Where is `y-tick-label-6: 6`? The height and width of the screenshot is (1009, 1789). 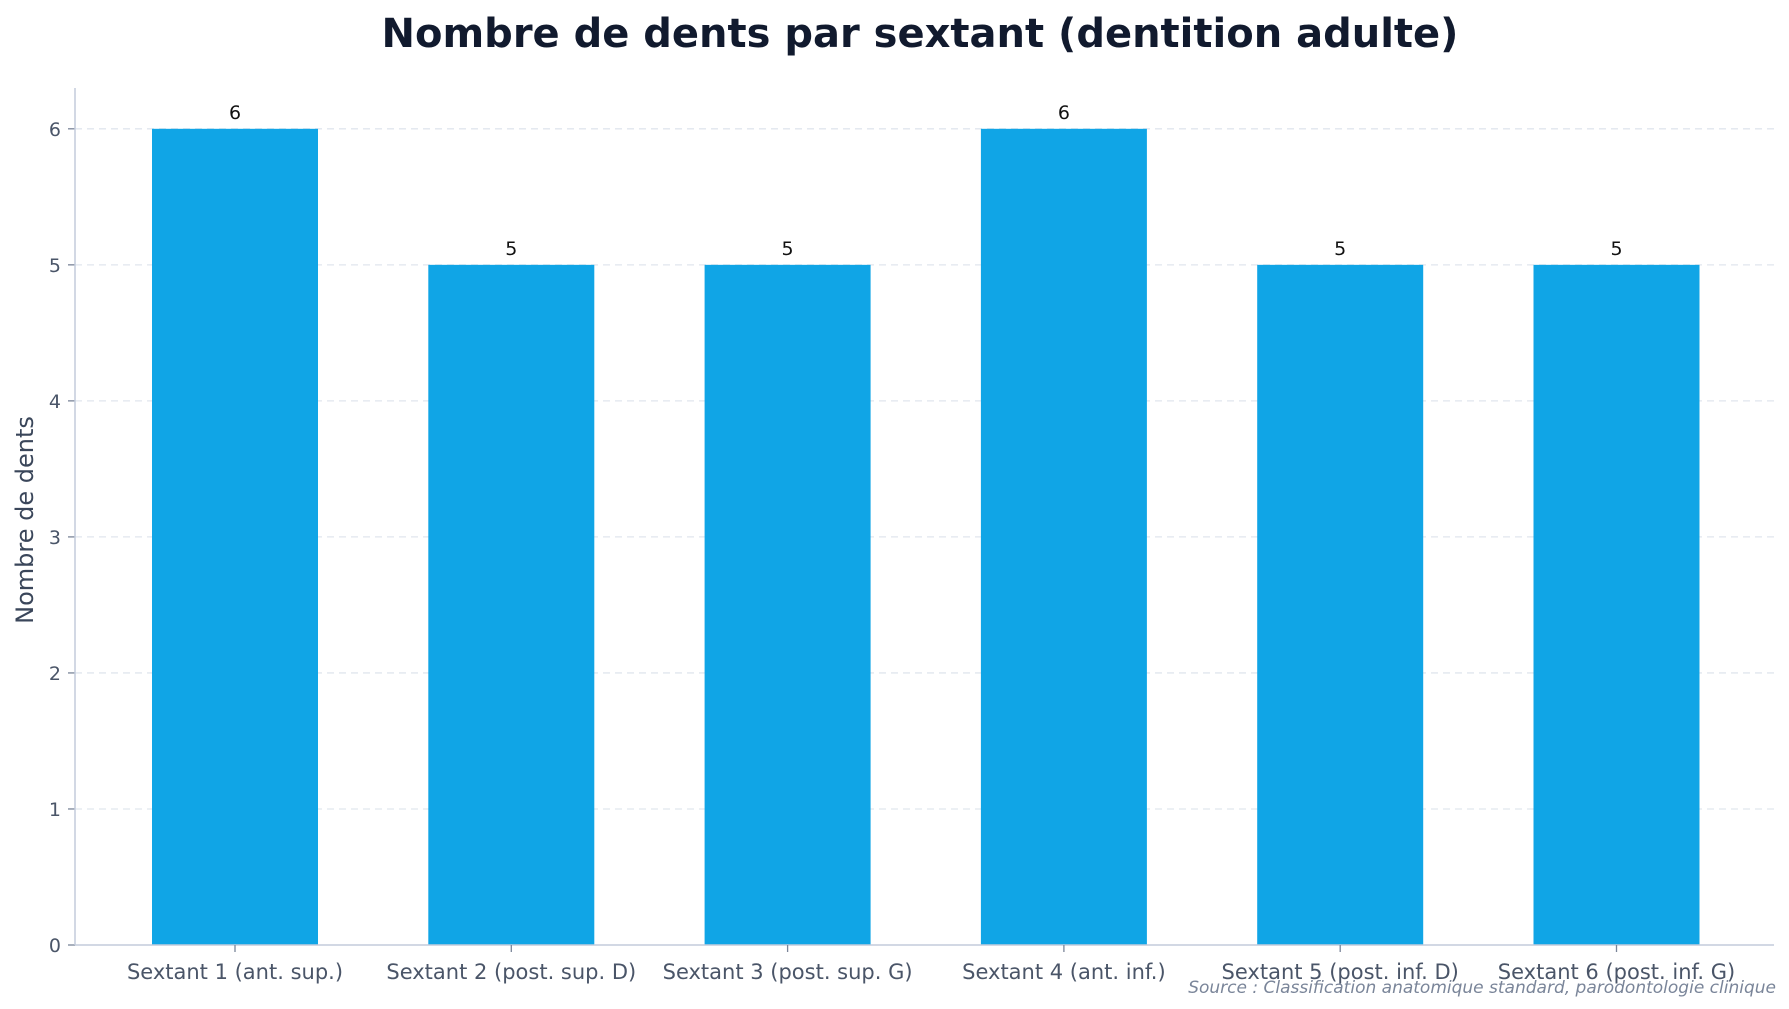 y-tick-label-6: 6 is located at coordinates (55, 130).